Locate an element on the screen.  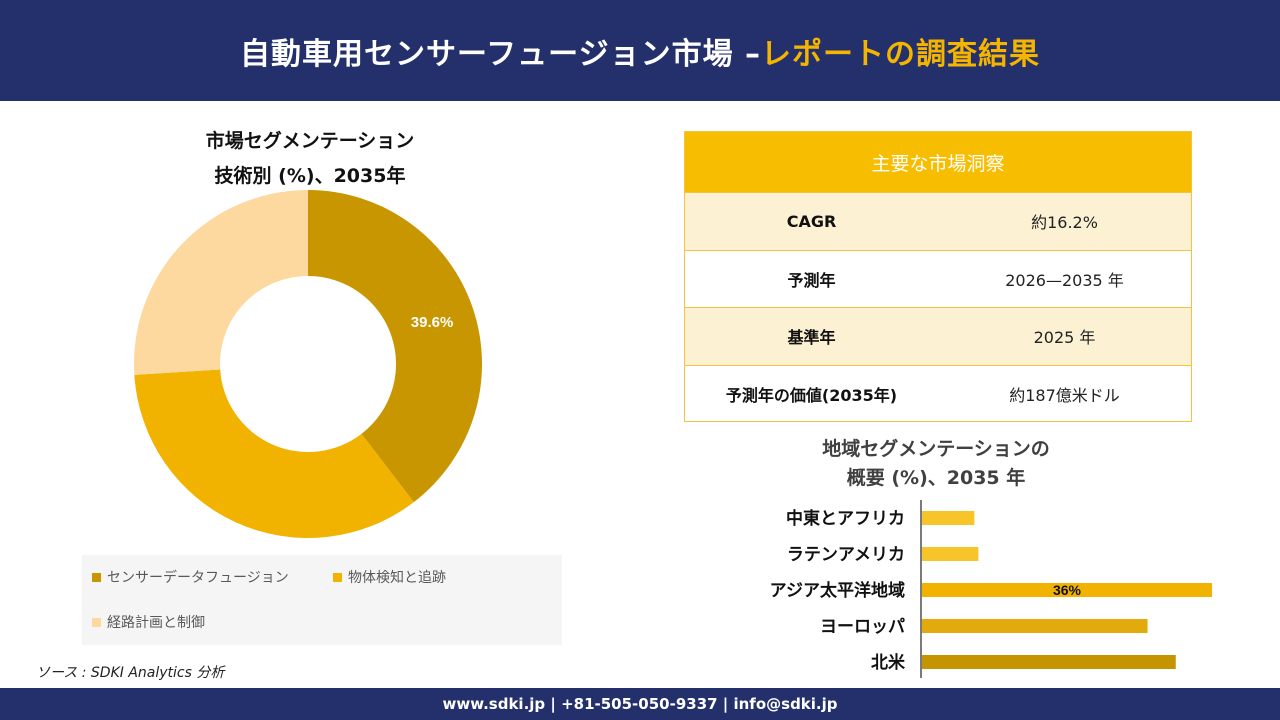
legend-label: センサーデータフュージョン is located at coordinates (198, 578).